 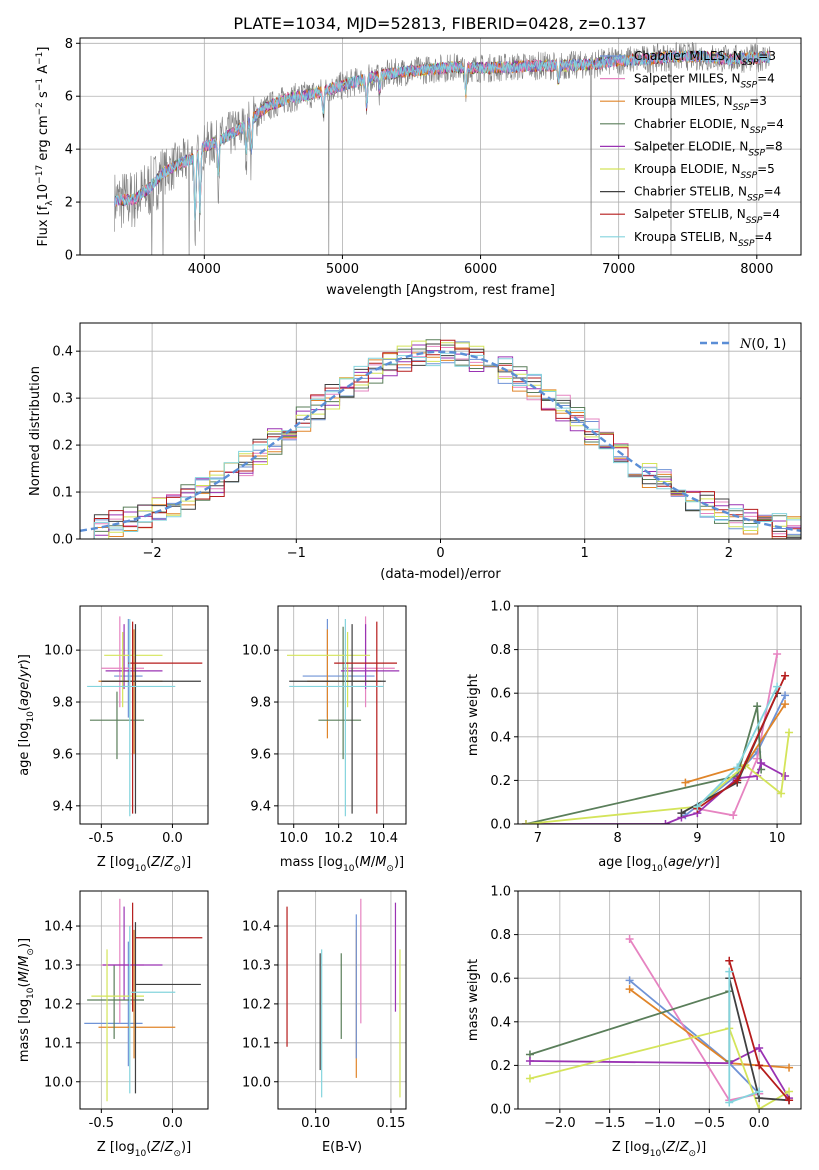 What do you see at coordinates (500, 1022) in the screenshot?
I see `y-tick-label: 0.4` at bounding box center [500, 1022].